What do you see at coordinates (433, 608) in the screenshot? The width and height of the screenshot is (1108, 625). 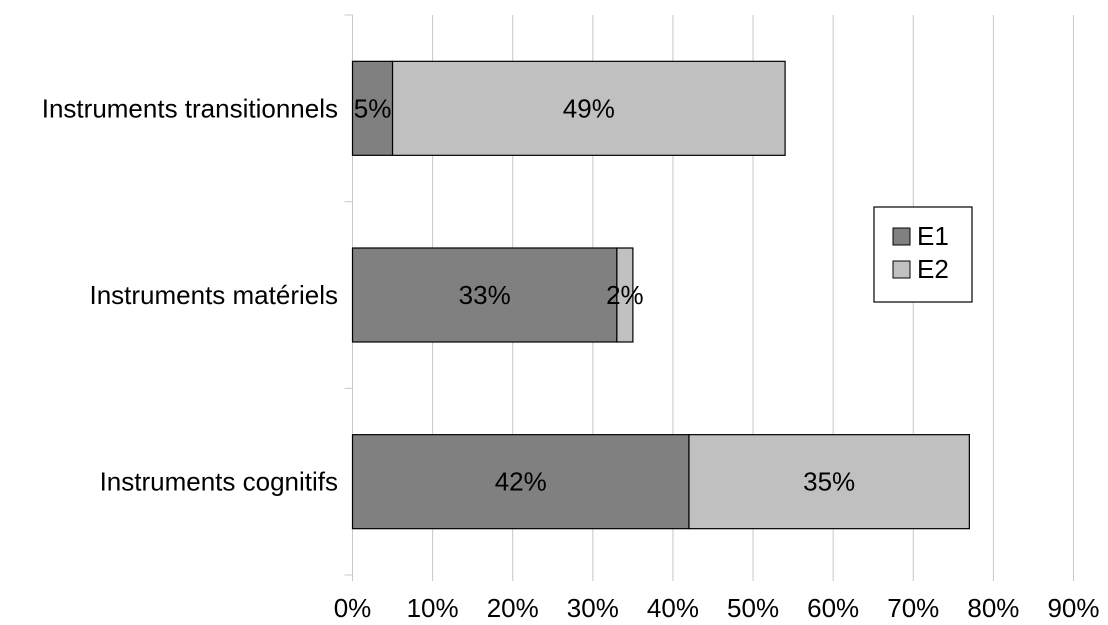 I see `x-tick-label: 10%` at bounding box center [433, 608].